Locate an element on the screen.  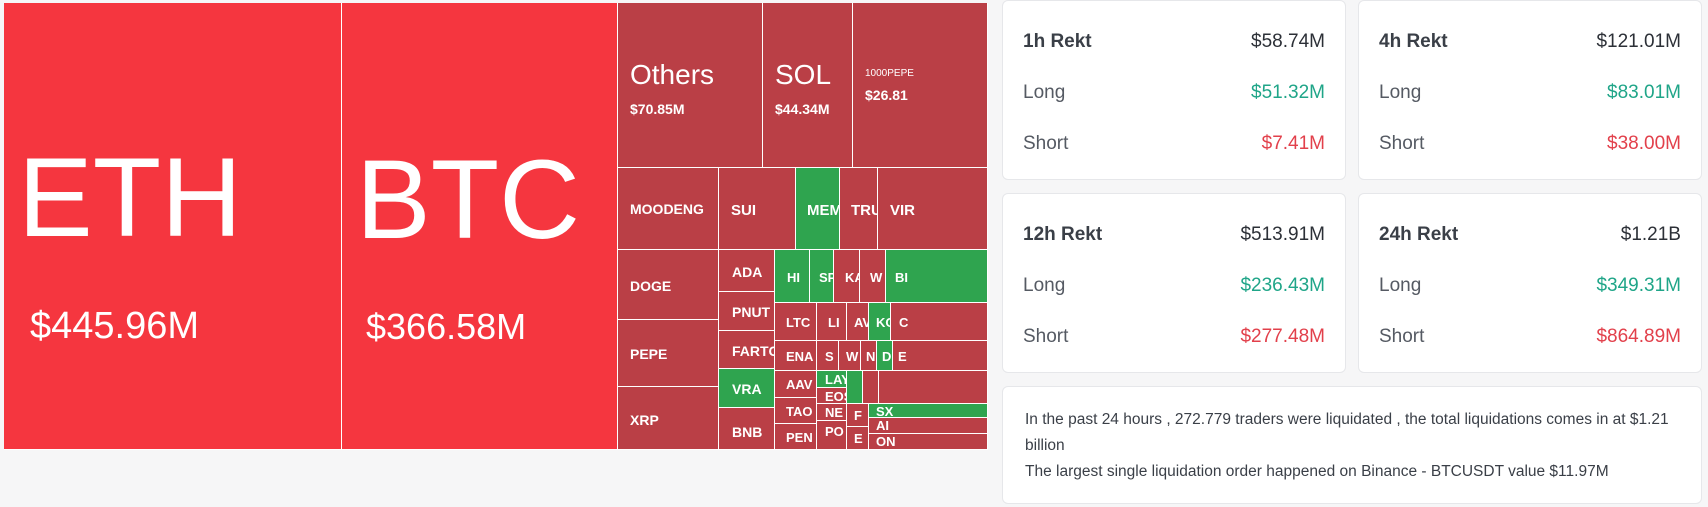
tile-symbol: PEN is located at coordinates (799, 437).